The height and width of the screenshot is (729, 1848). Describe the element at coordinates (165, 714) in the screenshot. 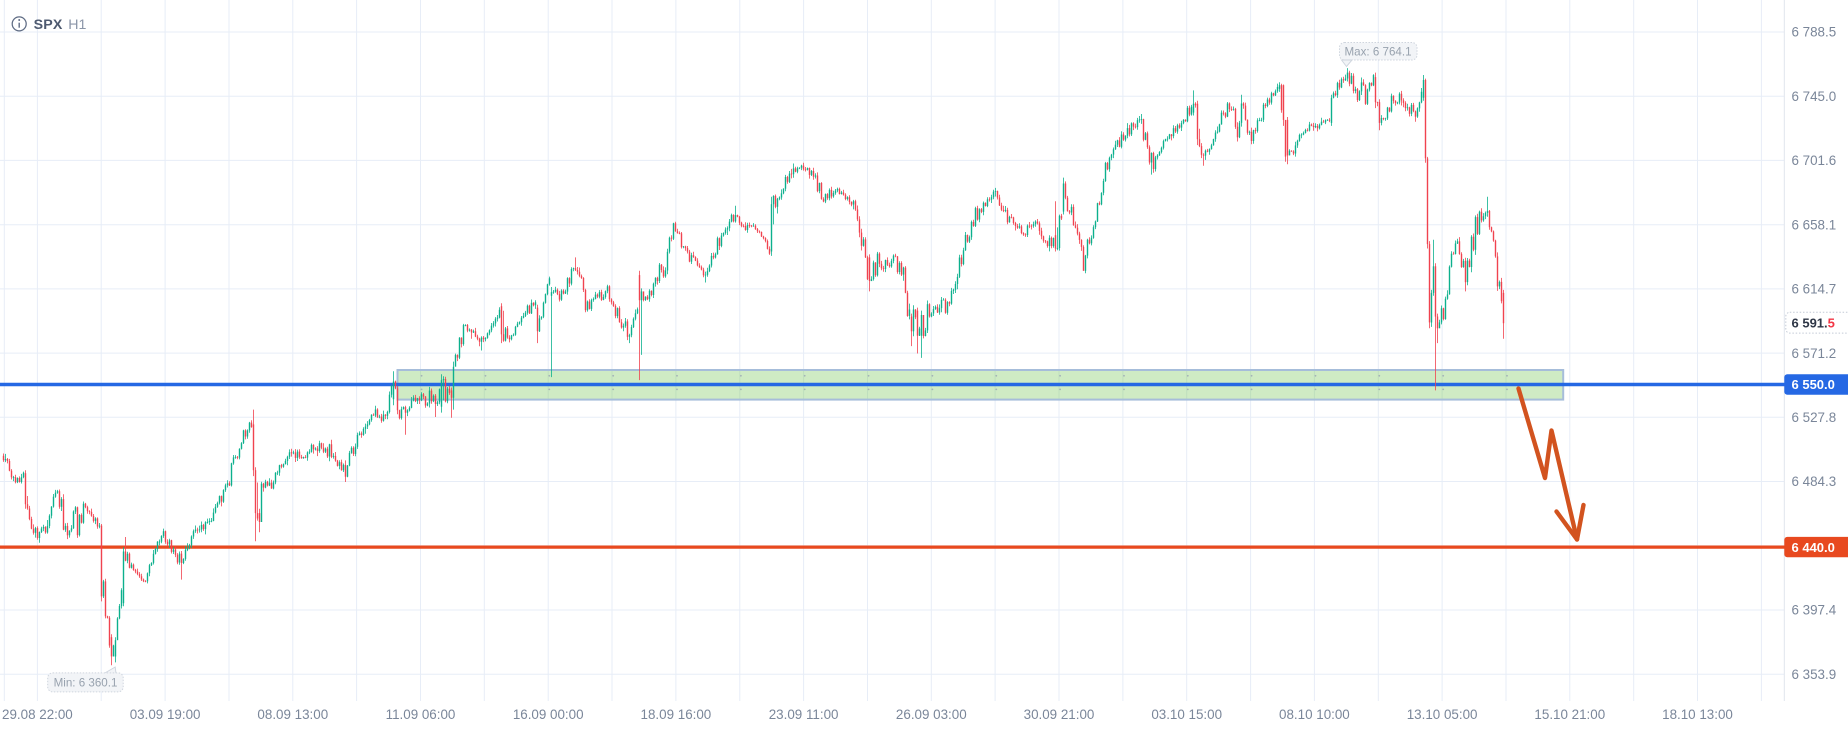

I see `svg-text: 03.09 19:00` at that location.